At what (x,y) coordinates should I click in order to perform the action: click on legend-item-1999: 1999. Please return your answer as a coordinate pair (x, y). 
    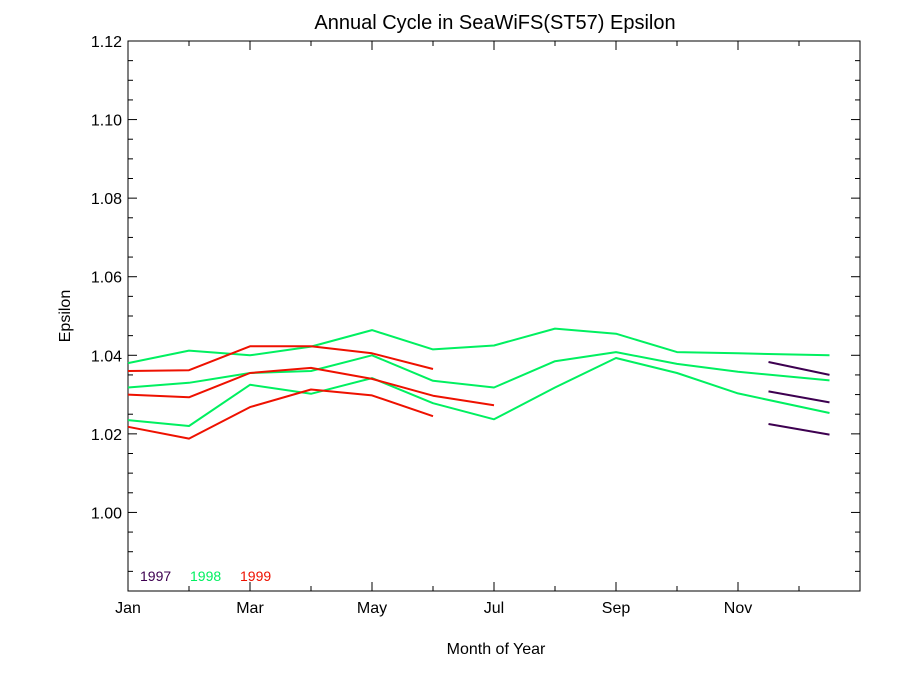
    Looking at the image, I should click on (255, 576).